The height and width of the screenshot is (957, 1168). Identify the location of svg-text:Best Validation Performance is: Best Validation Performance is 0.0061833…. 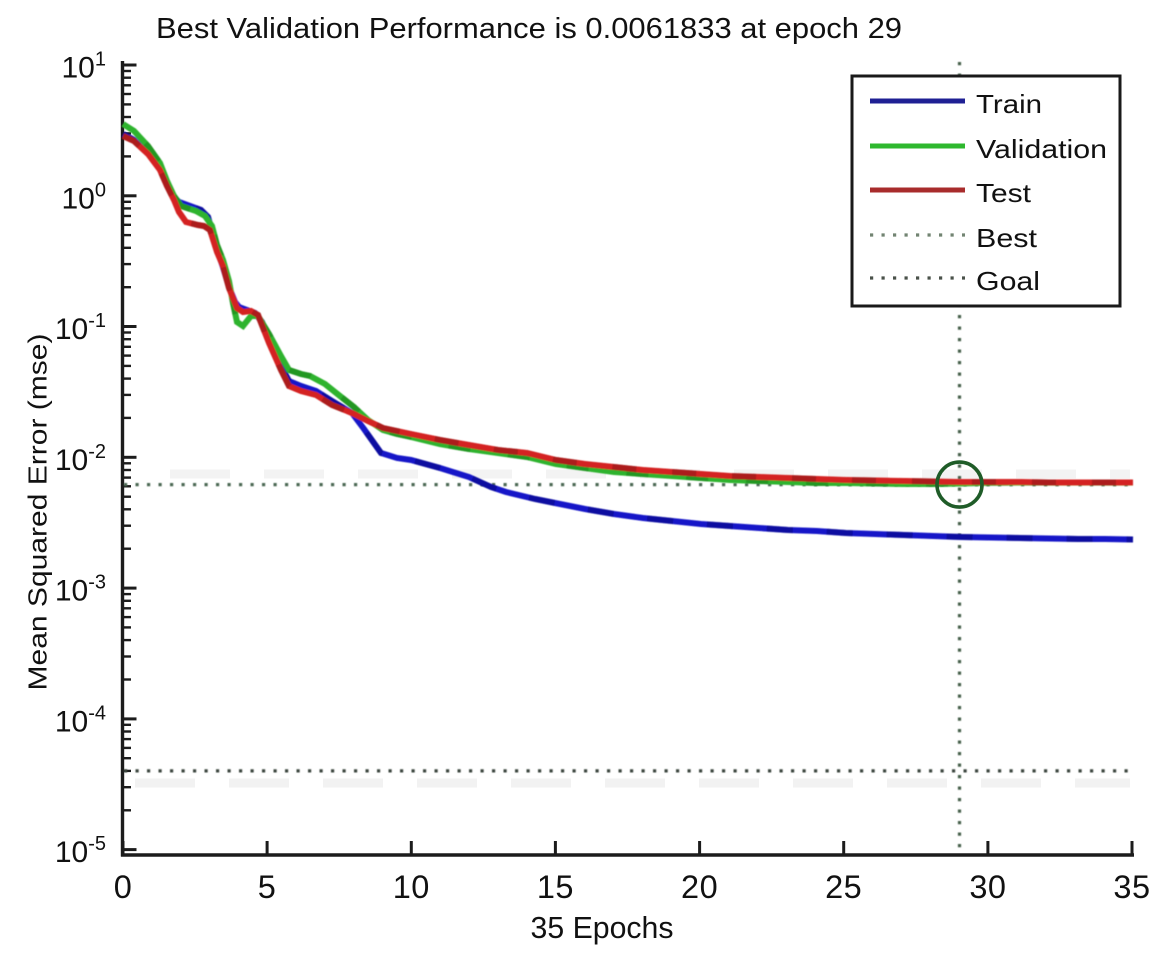
(529, 29).